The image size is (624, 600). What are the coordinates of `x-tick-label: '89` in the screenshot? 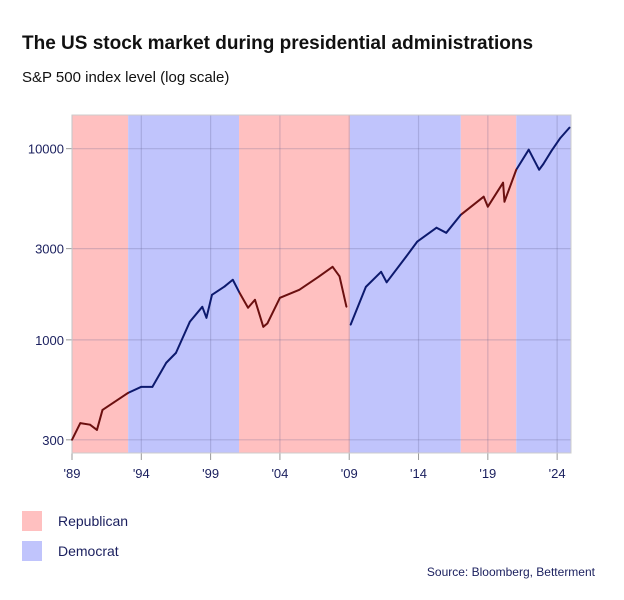 It's located at (72, 473).